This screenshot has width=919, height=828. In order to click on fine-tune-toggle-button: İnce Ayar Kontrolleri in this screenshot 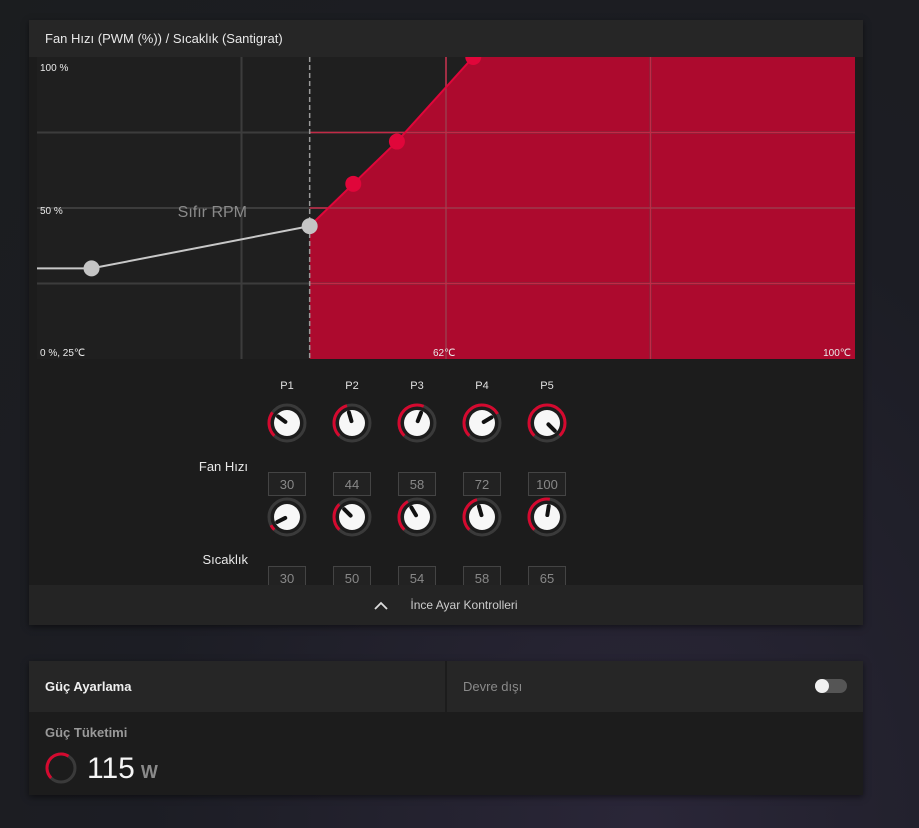, I will do `click(446, 605)`.